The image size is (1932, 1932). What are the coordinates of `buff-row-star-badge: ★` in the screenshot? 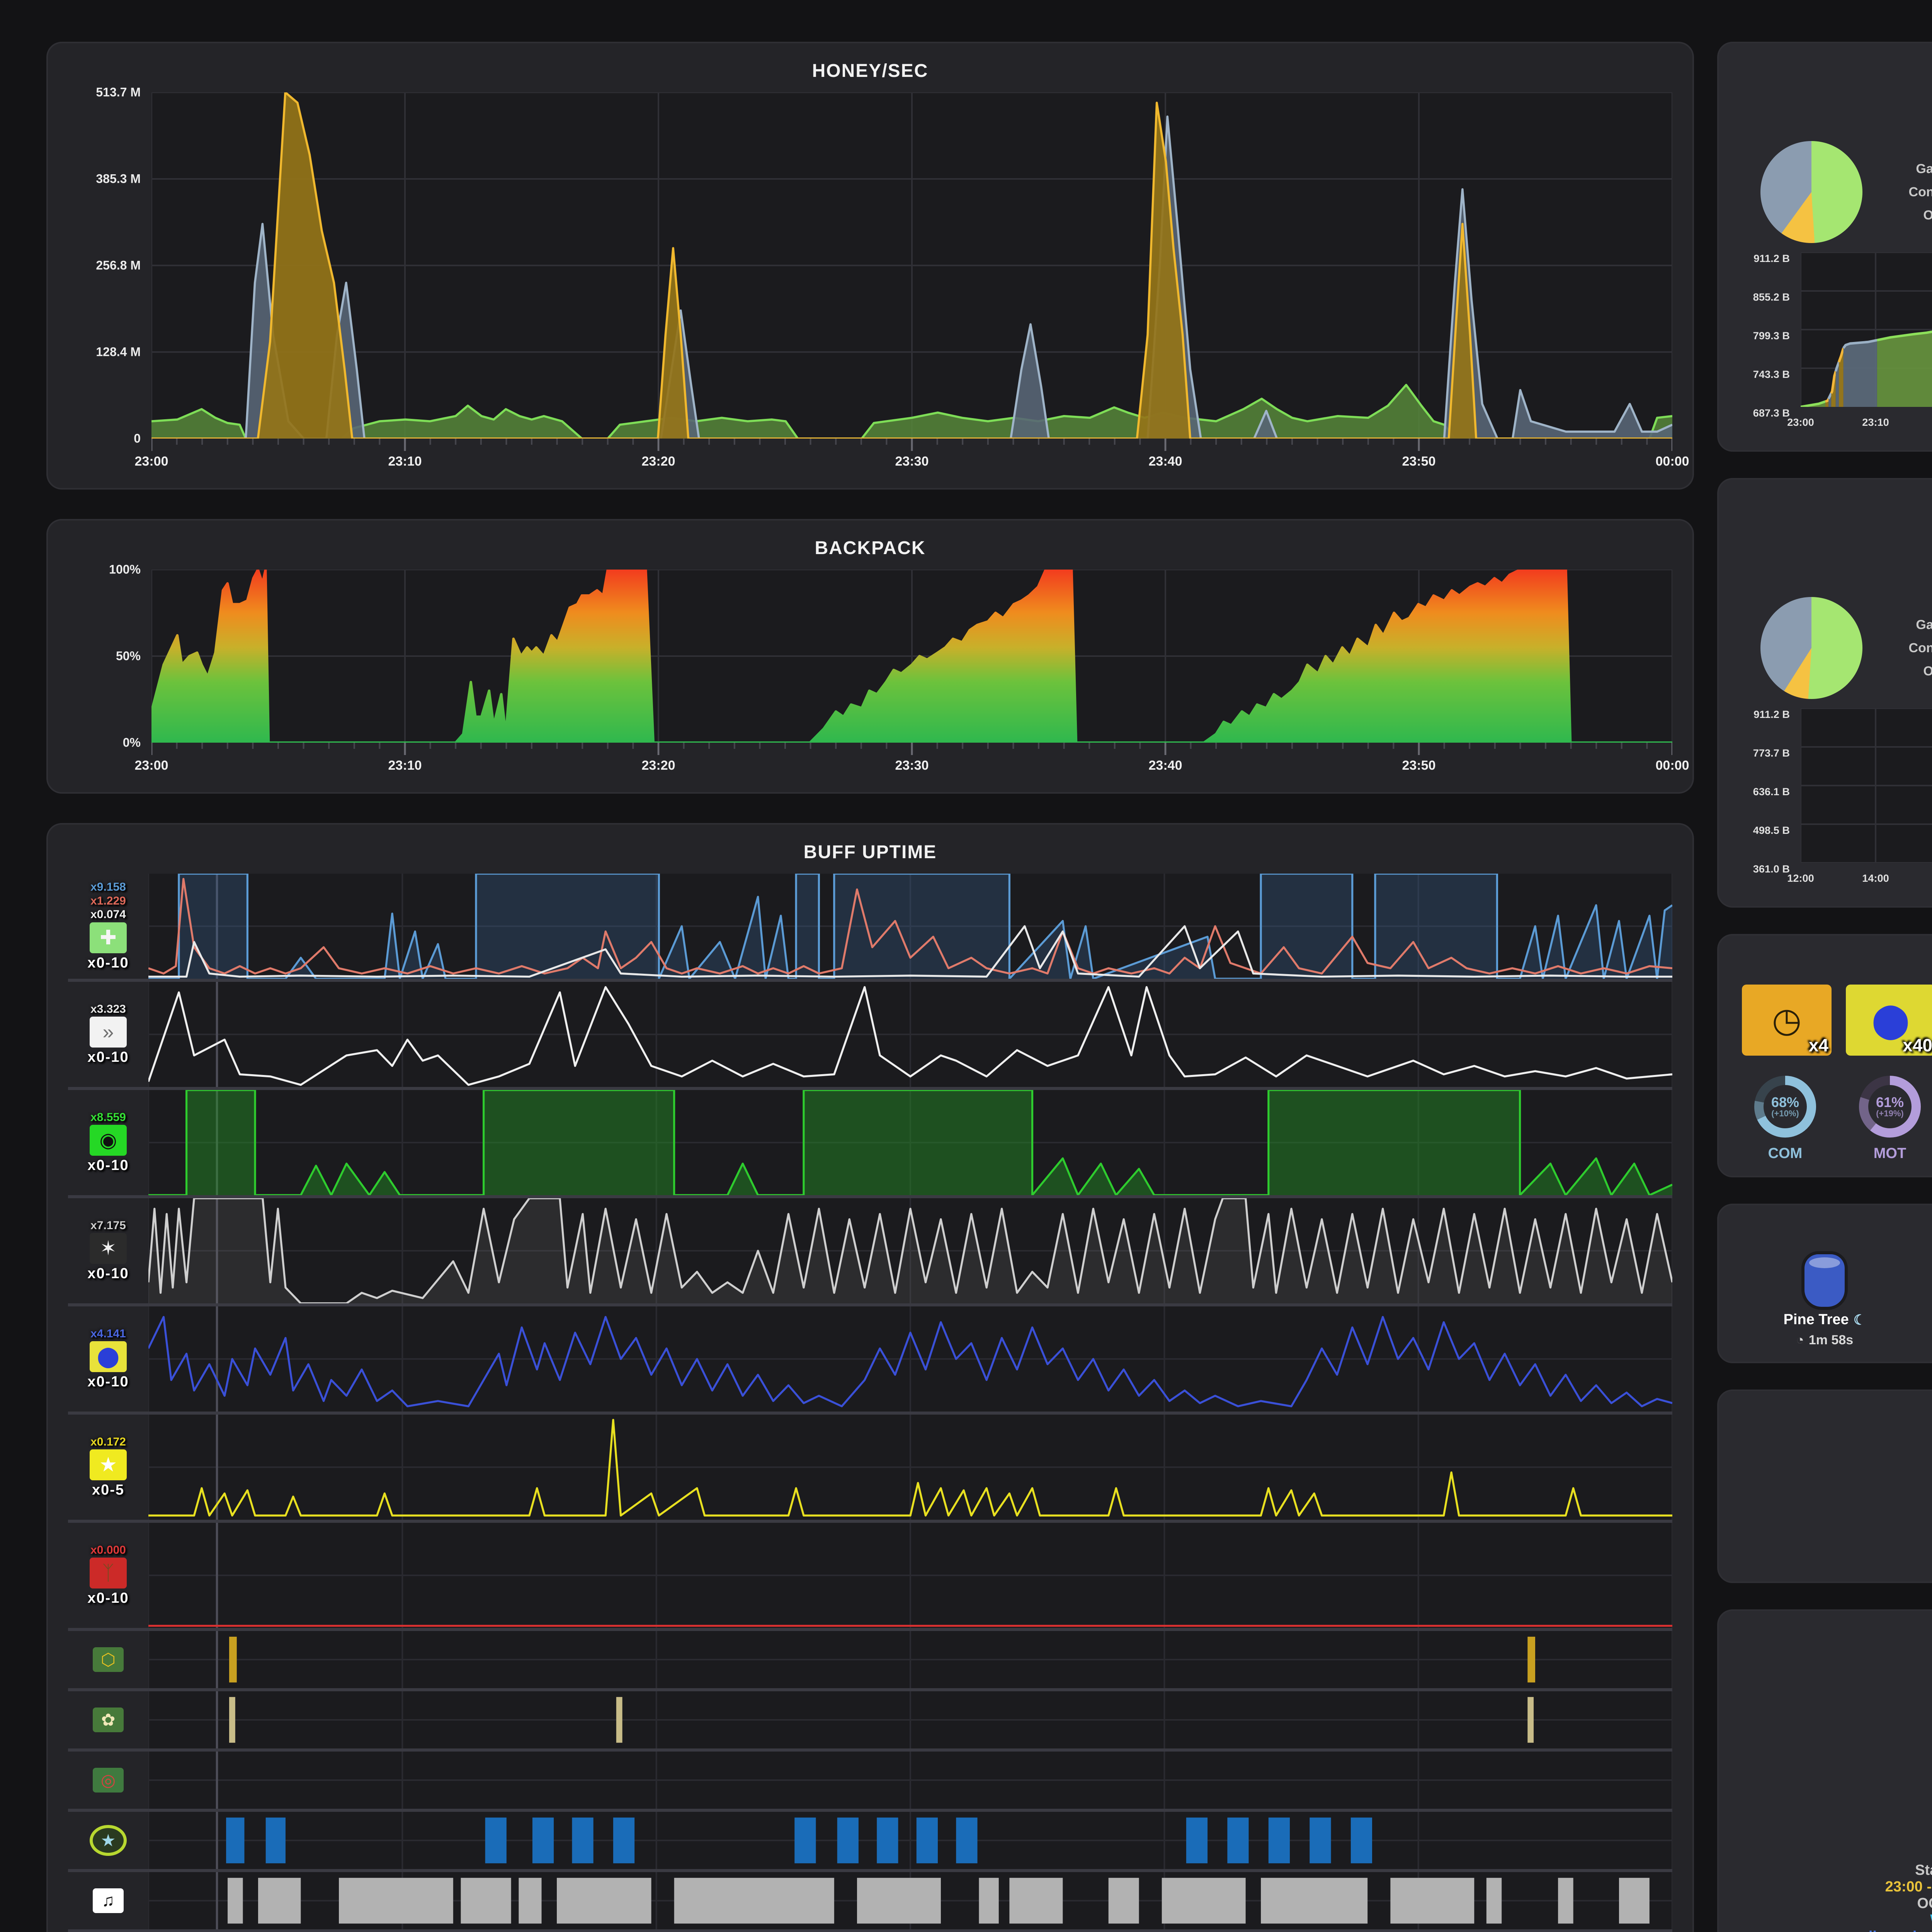 It's located at (870, 1842).